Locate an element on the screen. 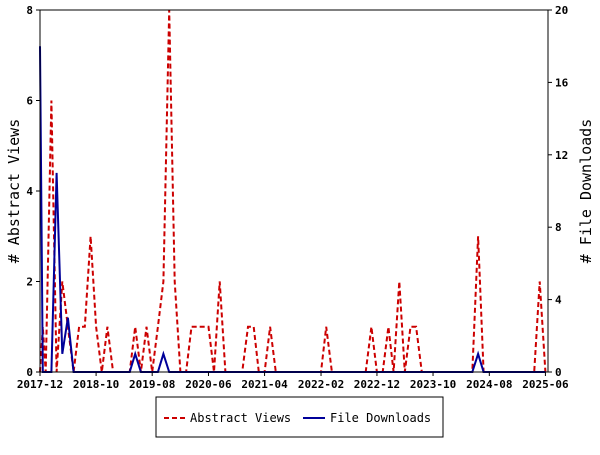  x-tick-label: 2024-08 is located at coordinates (489, 384).